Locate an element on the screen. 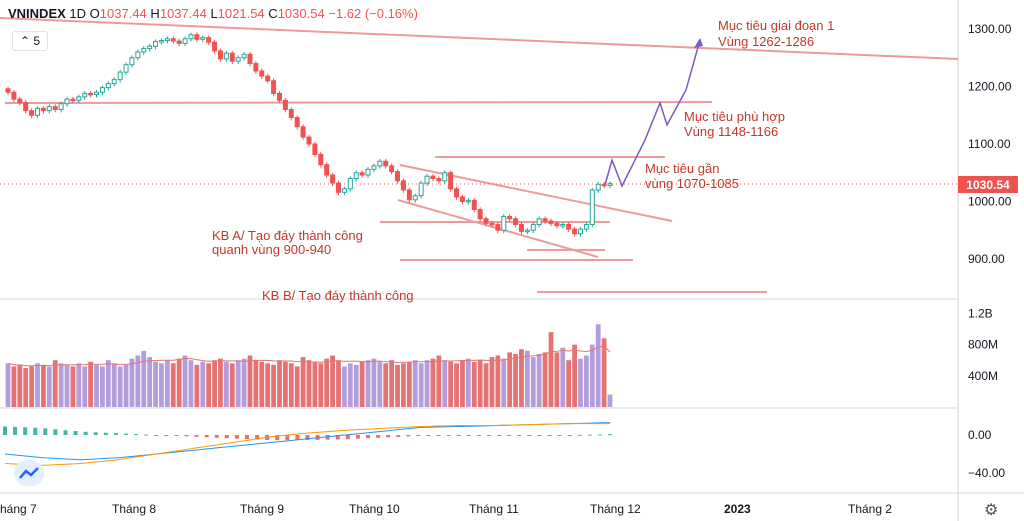  macd-histogram is located at coordinates (307, 433).